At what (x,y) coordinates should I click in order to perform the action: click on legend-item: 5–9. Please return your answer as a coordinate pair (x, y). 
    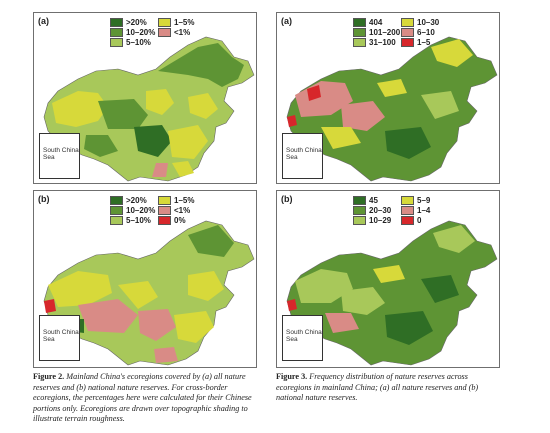
    Looking at the image, I should click on (425, 200).